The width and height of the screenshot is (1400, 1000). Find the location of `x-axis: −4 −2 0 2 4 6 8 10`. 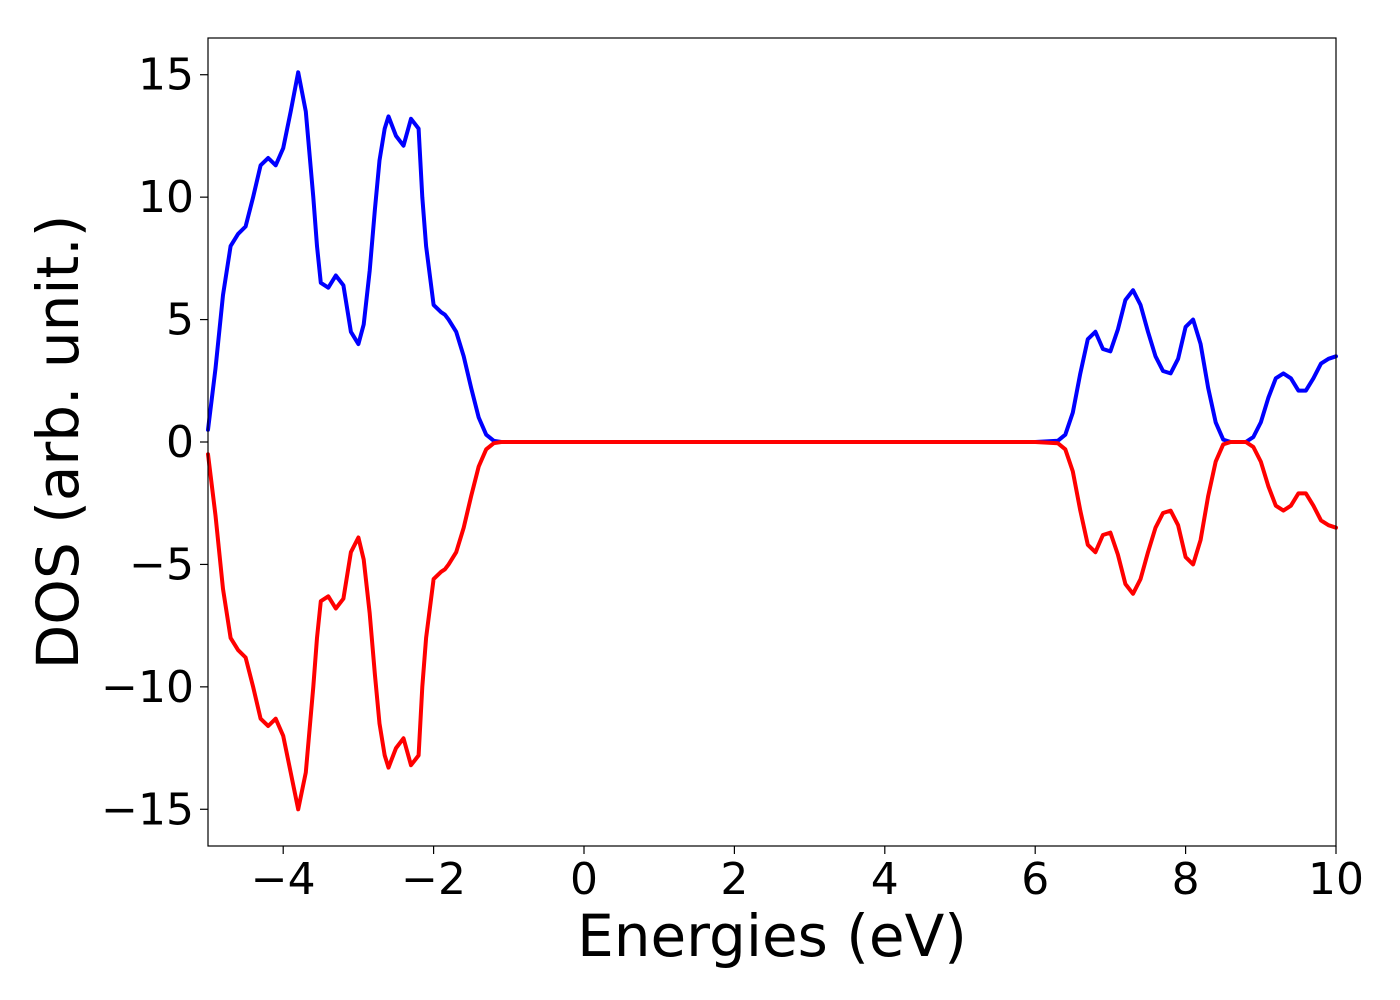

x-axis: −4 −2 0 2 4 6 8 10 is located at coordinates (807, 875).